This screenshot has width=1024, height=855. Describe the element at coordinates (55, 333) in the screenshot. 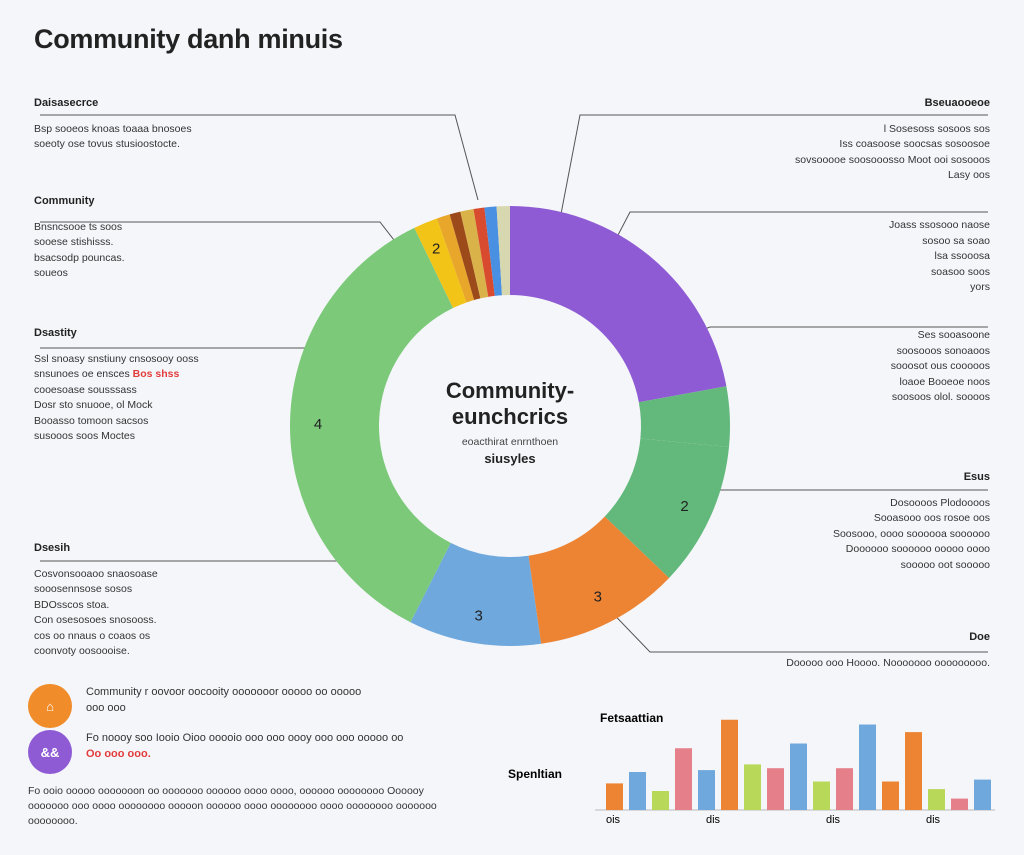

I see `annotation-heading: Dsastity` at that location.